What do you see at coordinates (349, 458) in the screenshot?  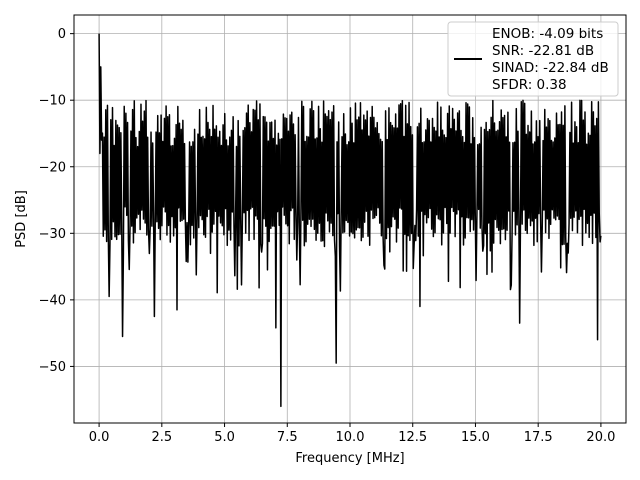 I see `x-axis-label: Frequency [MHz]` at bounding box center [349, 458].